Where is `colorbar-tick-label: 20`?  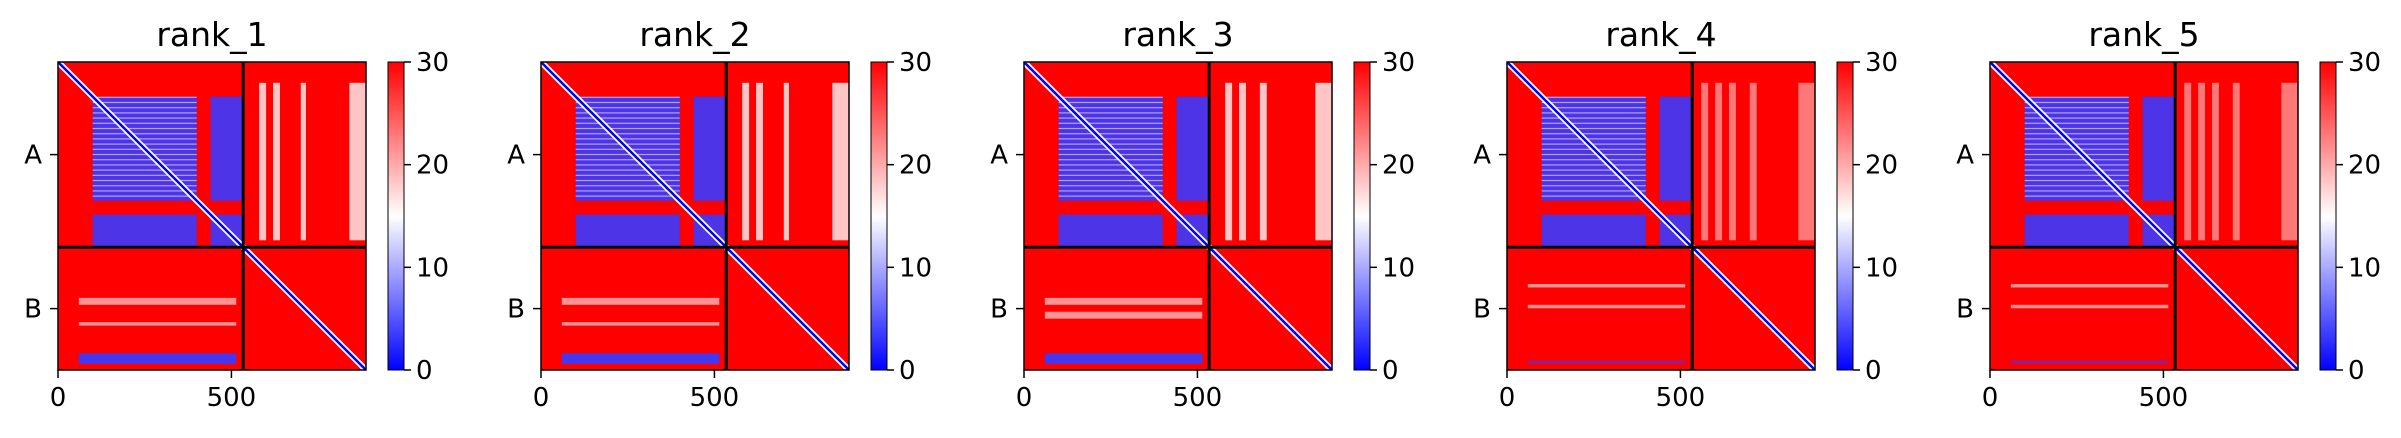
colorbar-tick-label: 20 is located at coordinates (1881, 166).